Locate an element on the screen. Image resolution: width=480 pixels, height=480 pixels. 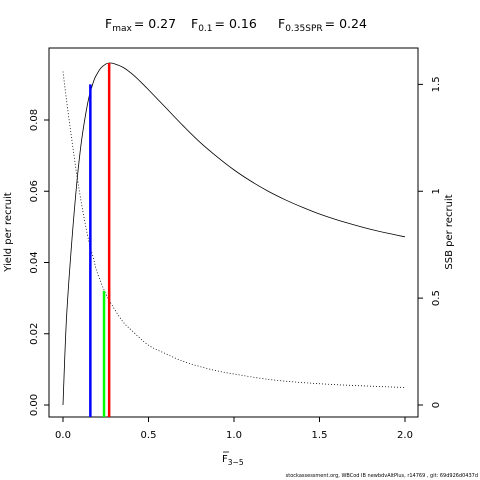
title-fmax-main: F is located at coordinates (108, 23).